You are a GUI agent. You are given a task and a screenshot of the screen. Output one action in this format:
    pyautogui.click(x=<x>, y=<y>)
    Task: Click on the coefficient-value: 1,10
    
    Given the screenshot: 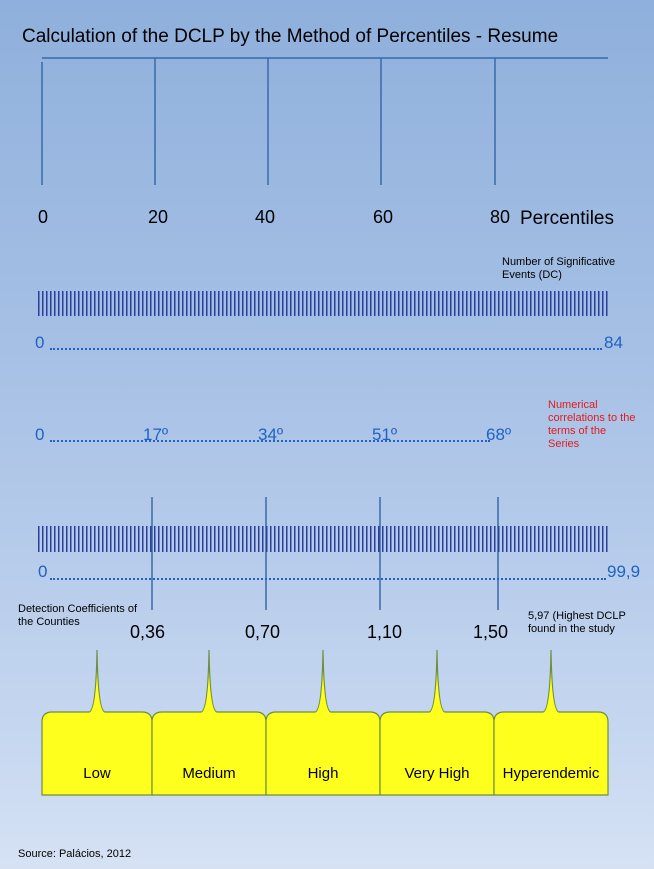 What is the action you would take?
    pyautogui.click(x=385, y=632)
    